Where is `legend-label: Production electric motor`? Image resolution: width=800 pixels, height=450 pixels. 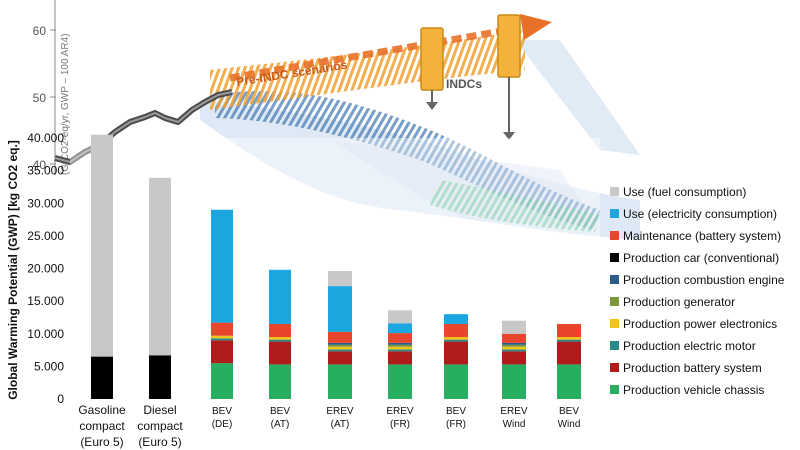
legend-label: Production electric motor is located at coordinates (689, 346).